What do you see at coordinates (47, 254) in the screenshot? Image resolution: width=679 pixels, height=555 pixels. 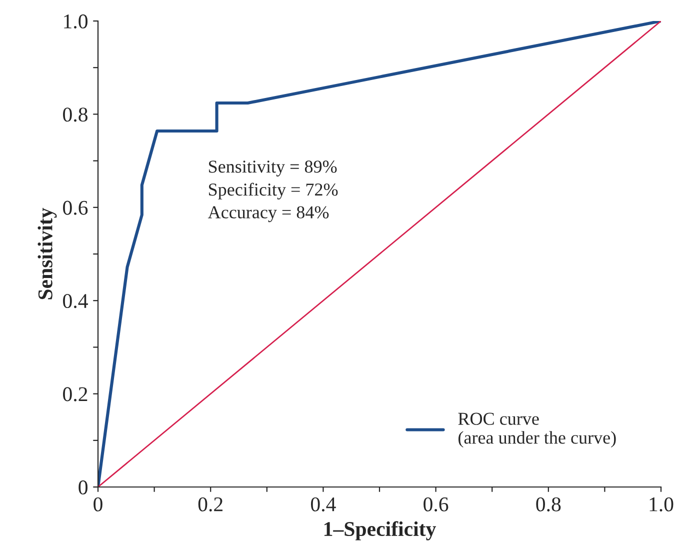 I see `y-axis-title: Sensitivity` at bounding box center [47, 254].